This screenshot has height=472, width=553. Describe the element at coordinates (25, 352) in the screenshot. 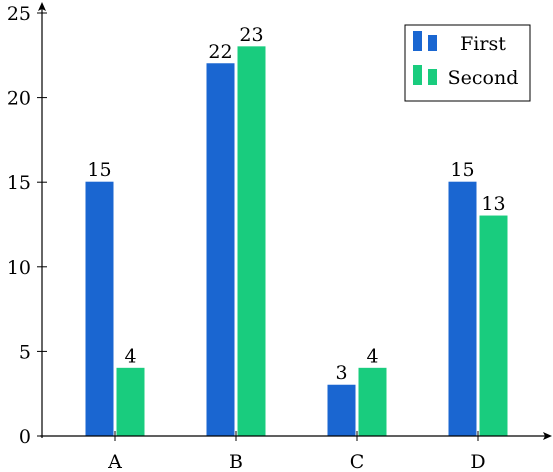

I see `y-tick-label: 5` at that location.